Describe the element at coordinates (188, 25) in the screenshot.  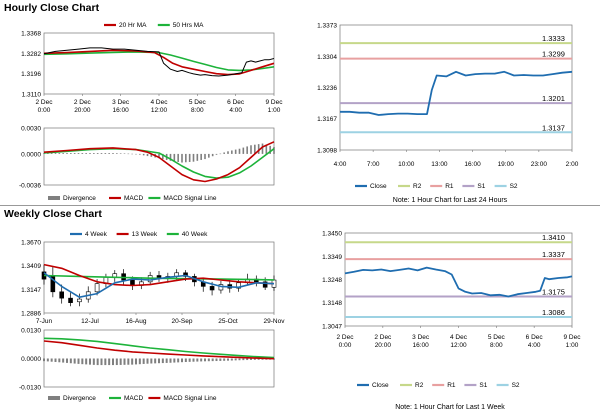
I see `hourly-price-legend-label-1: 50 Hrs MA` at that location.